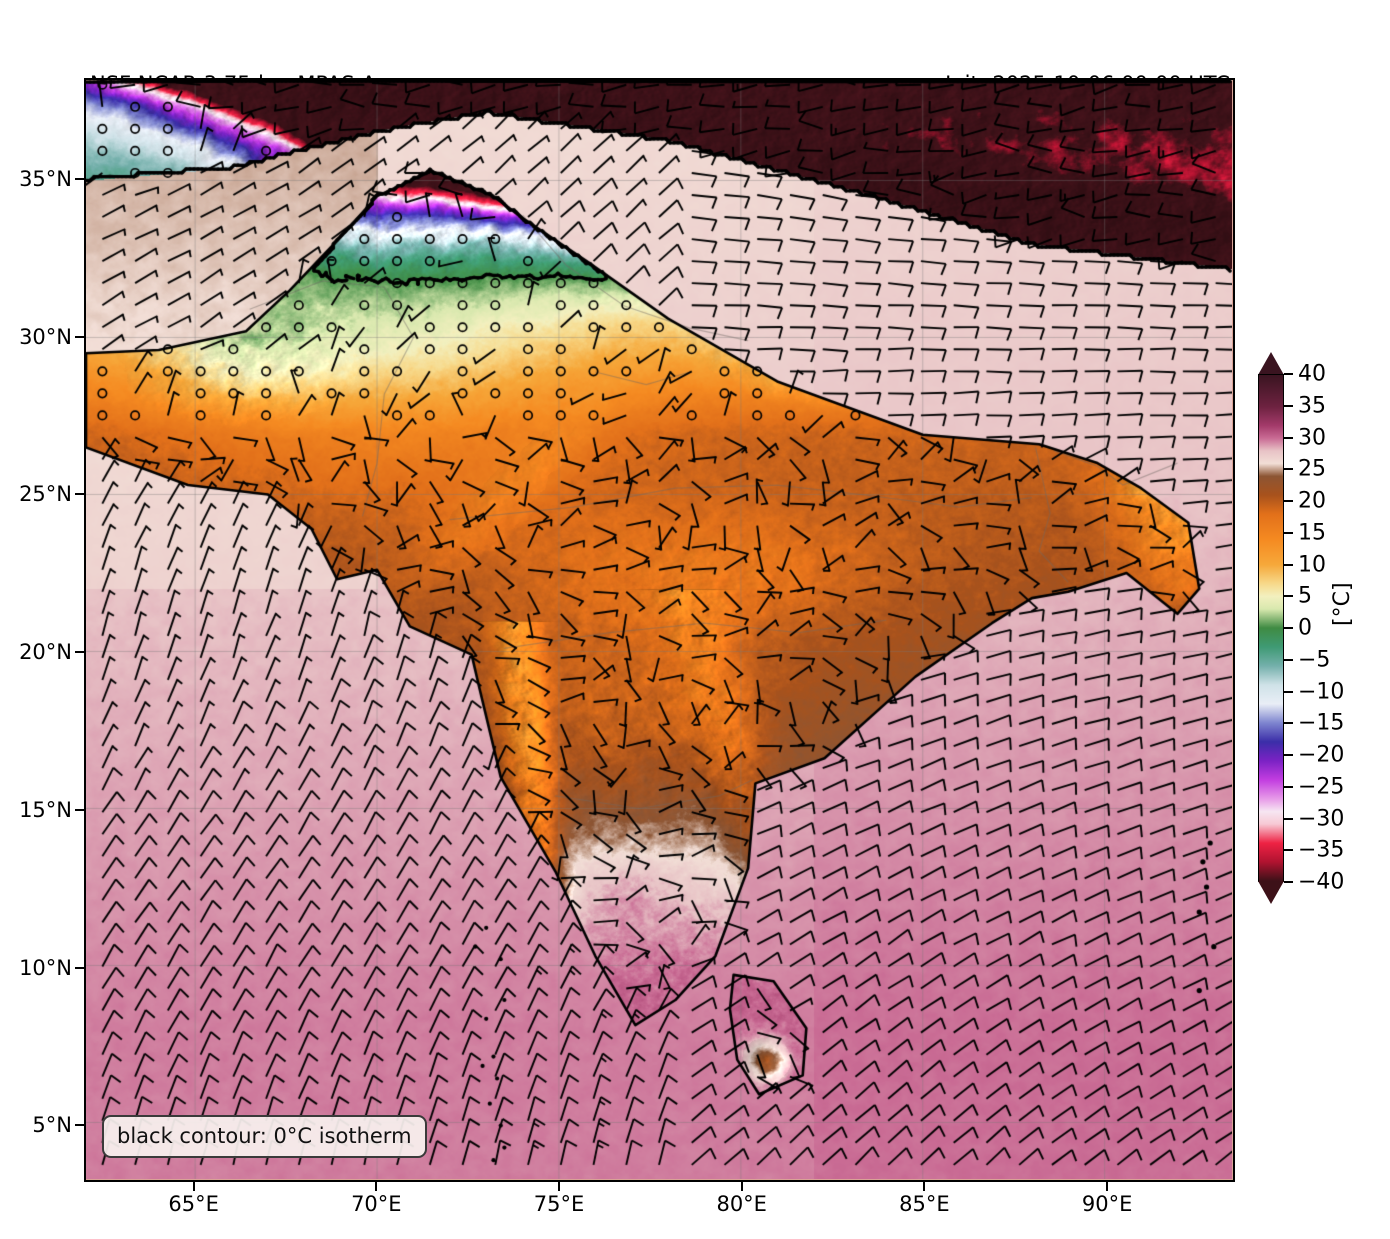  What do you see at coordinates (45, 494) in the screenshot?
I see `lat-tick-label: 25°N` at bounding box center [45, 494].